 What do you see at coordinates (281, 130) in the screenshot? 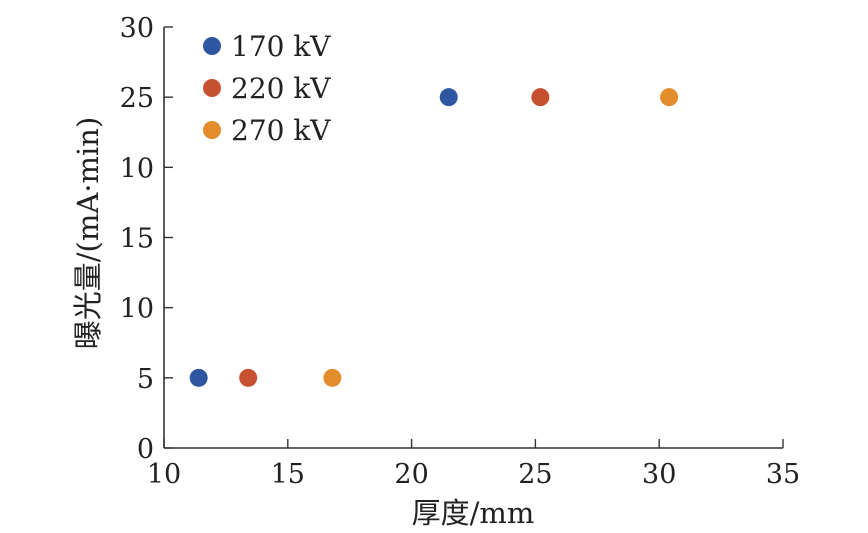
I see `legend-label-2: 270 kV` at bounding box center [281, 130].